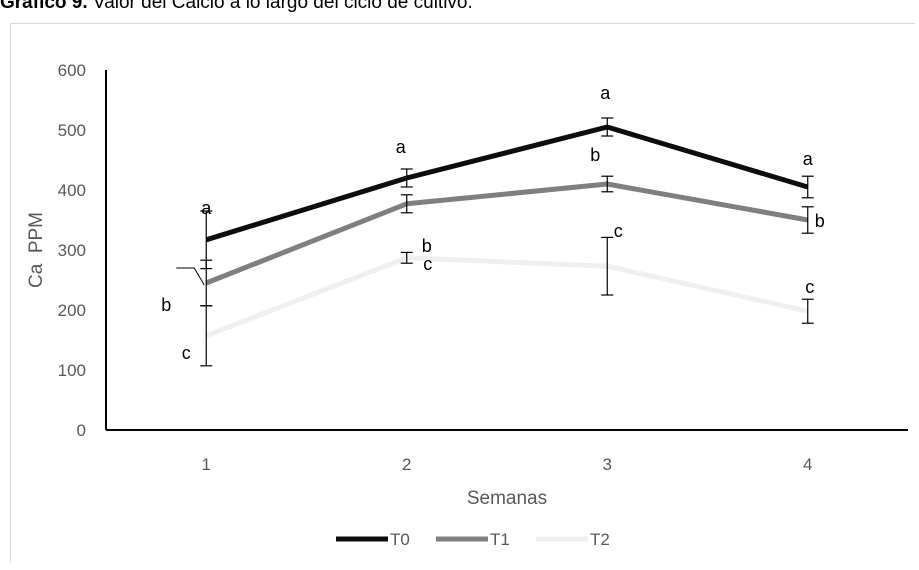  What do you see at coordinates (72, 370) in the screenshot?
I see `y-tick-label: 100` at bounding box center [72, 370].